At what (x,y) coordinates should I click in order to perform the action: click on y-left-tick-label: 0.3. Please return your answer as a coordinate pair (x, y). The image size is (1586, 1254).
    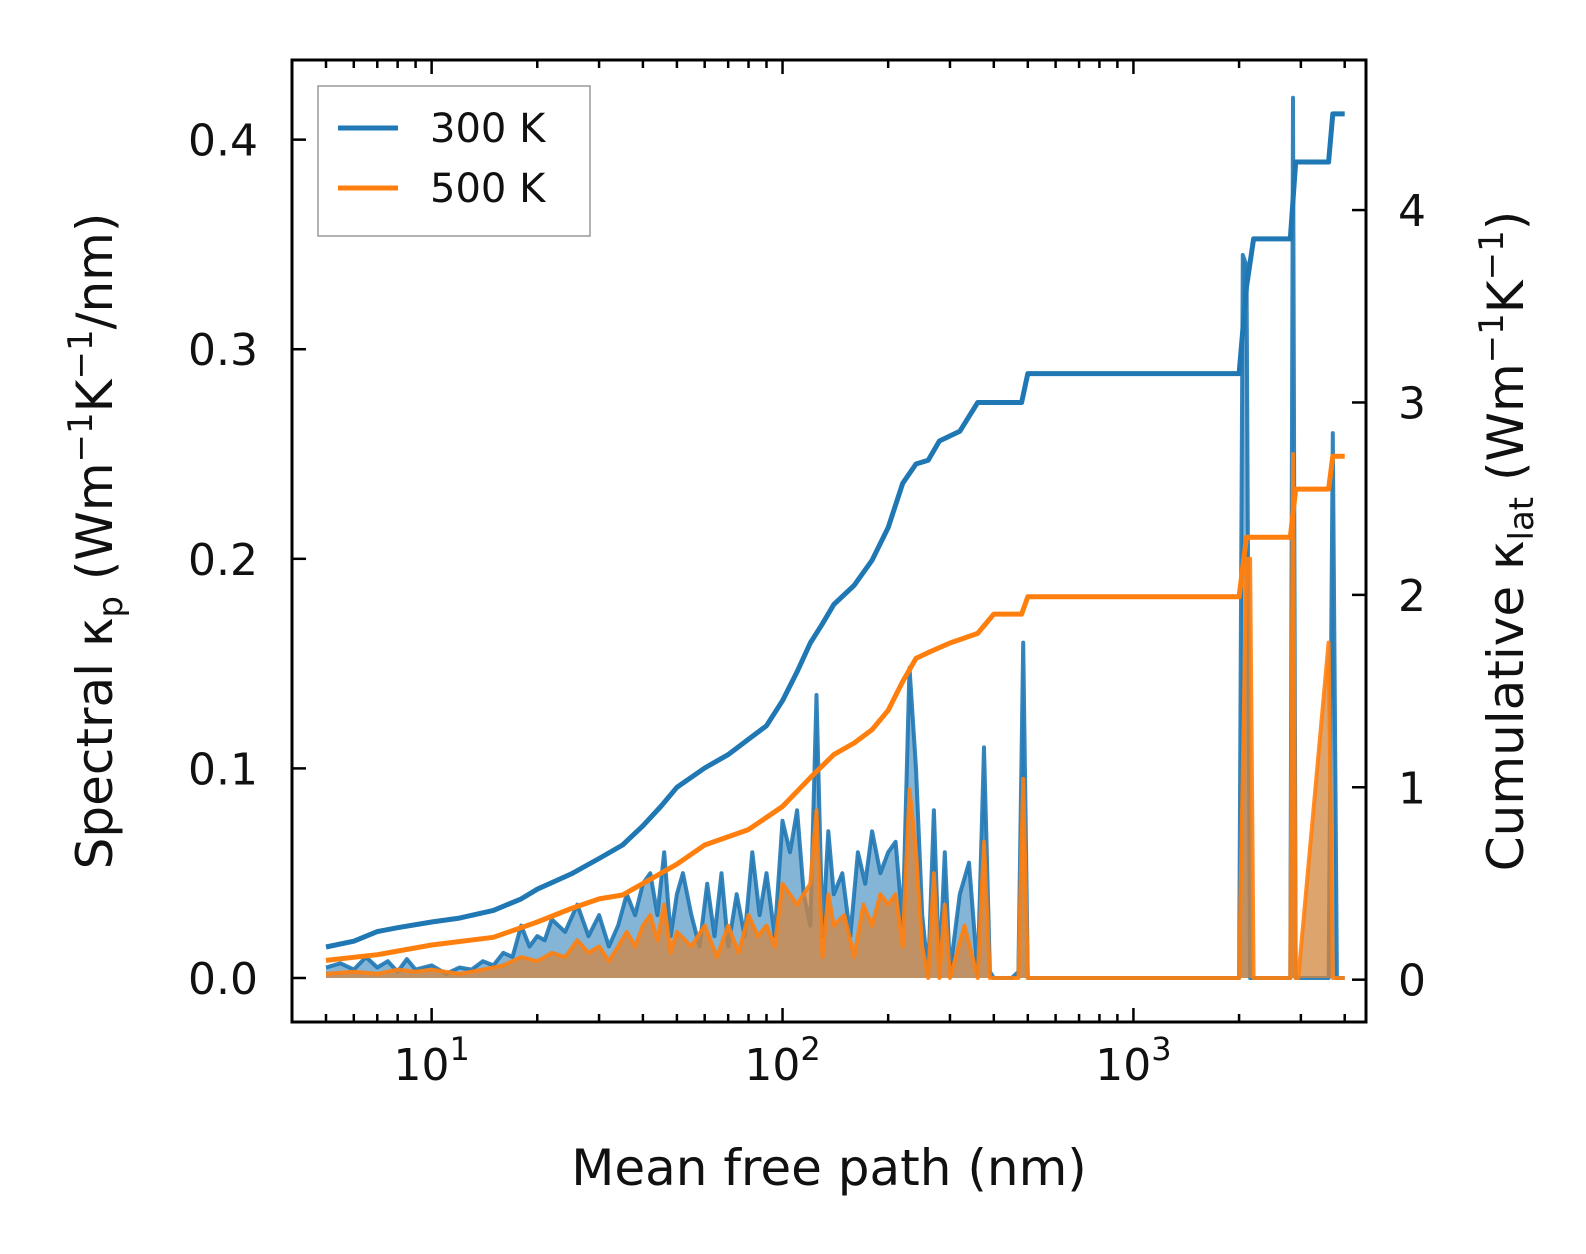
    Looking at the image, I should click on (223, 350).